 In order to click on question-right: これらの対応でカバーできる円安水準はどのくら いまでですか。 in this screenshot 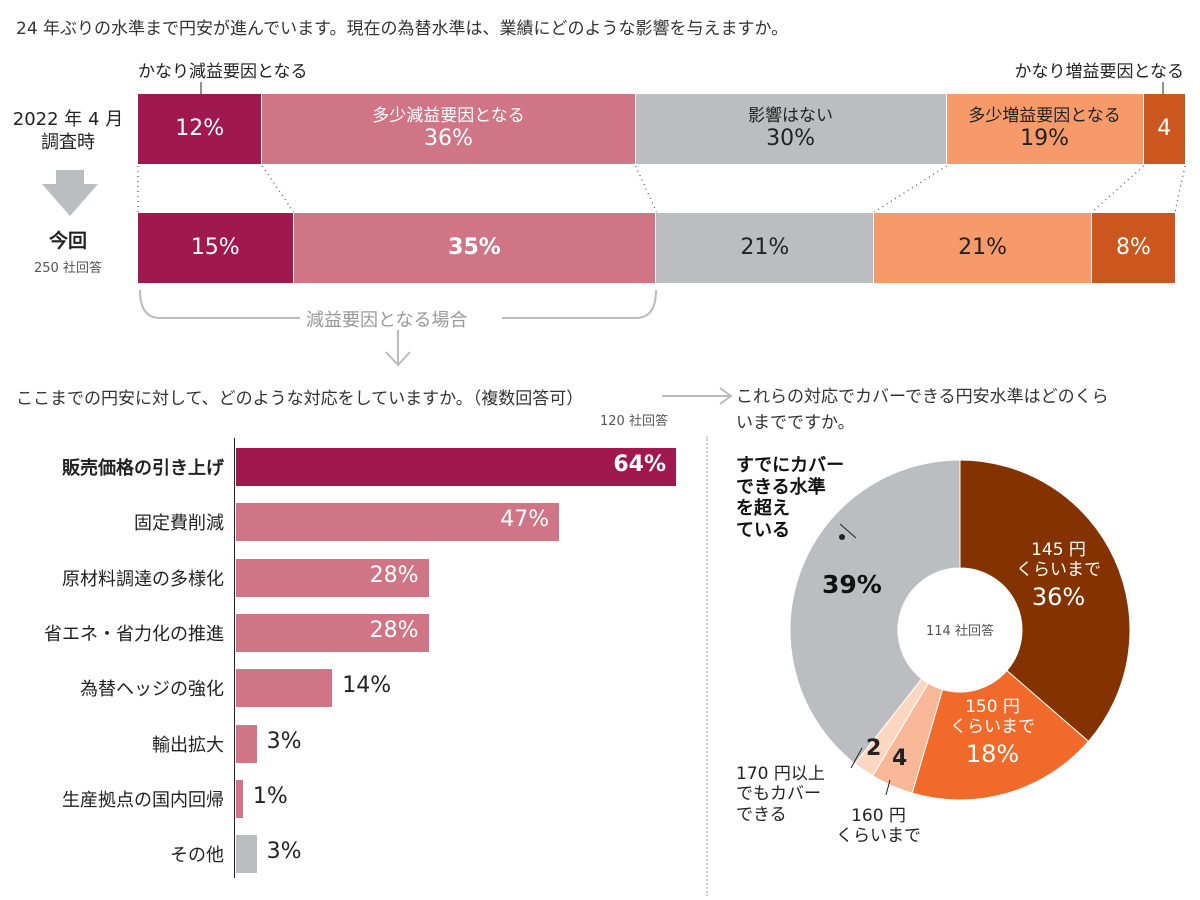, I will do `click(922, 410)`.